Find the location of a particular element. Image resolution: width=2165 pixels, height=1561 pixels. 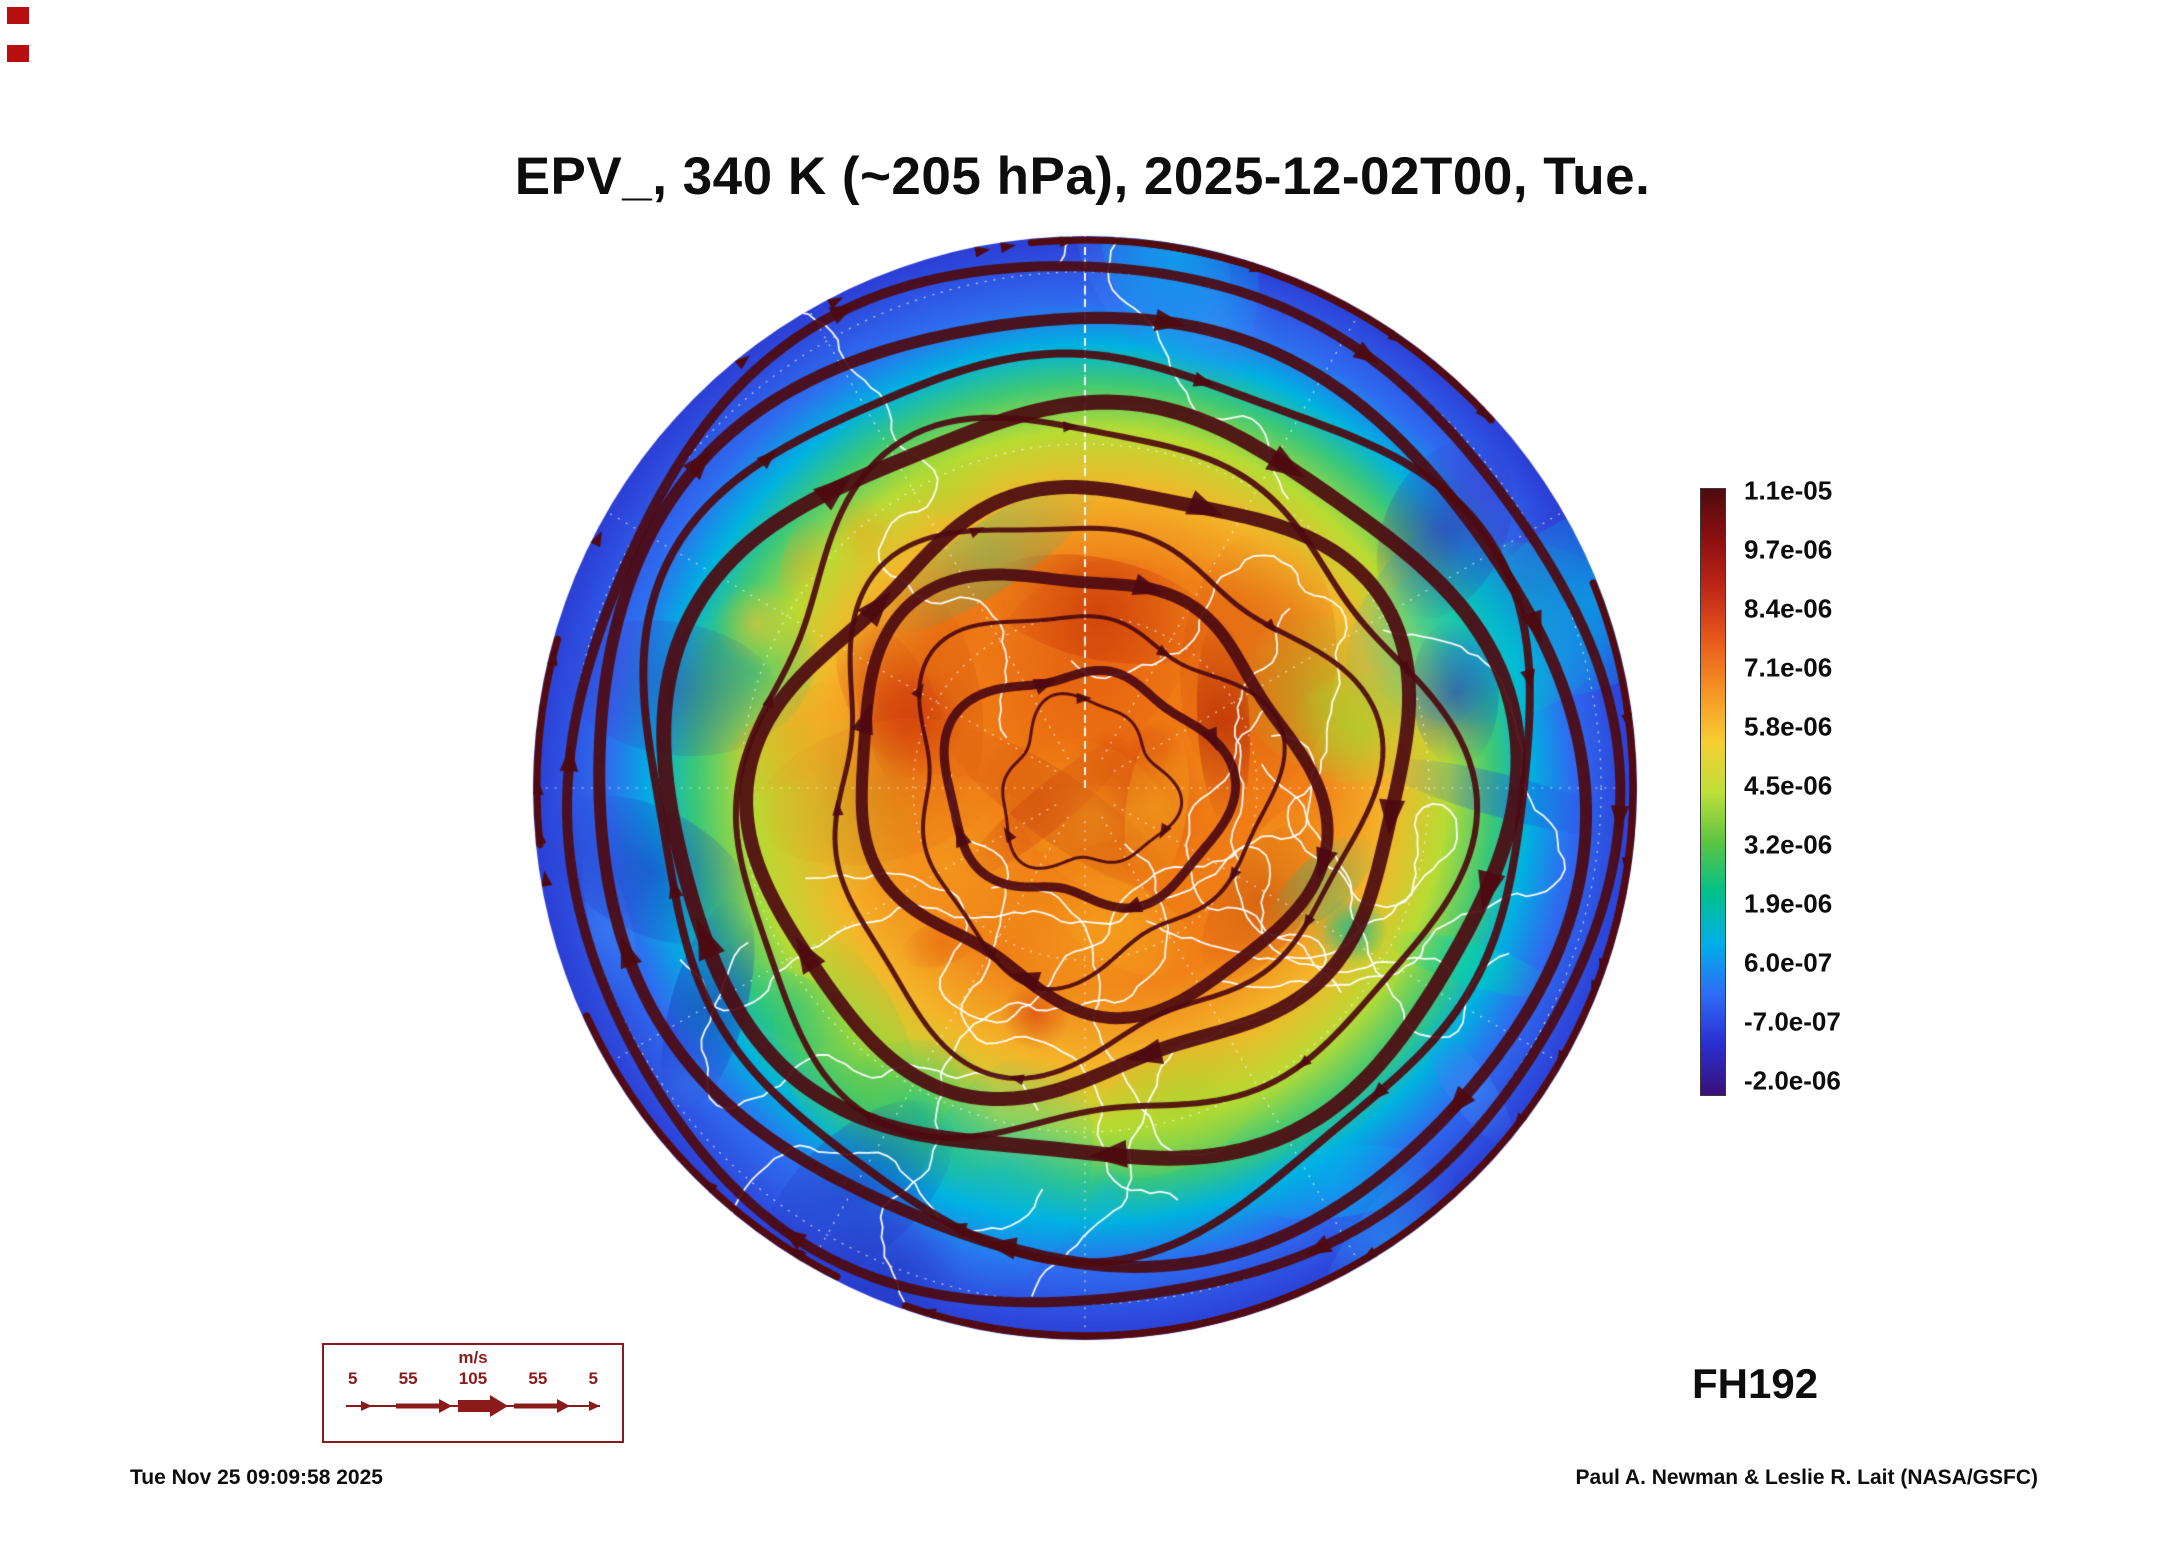

colorbar-tick-label: -7.0e-07 is located at coordinates (1792, 1021).